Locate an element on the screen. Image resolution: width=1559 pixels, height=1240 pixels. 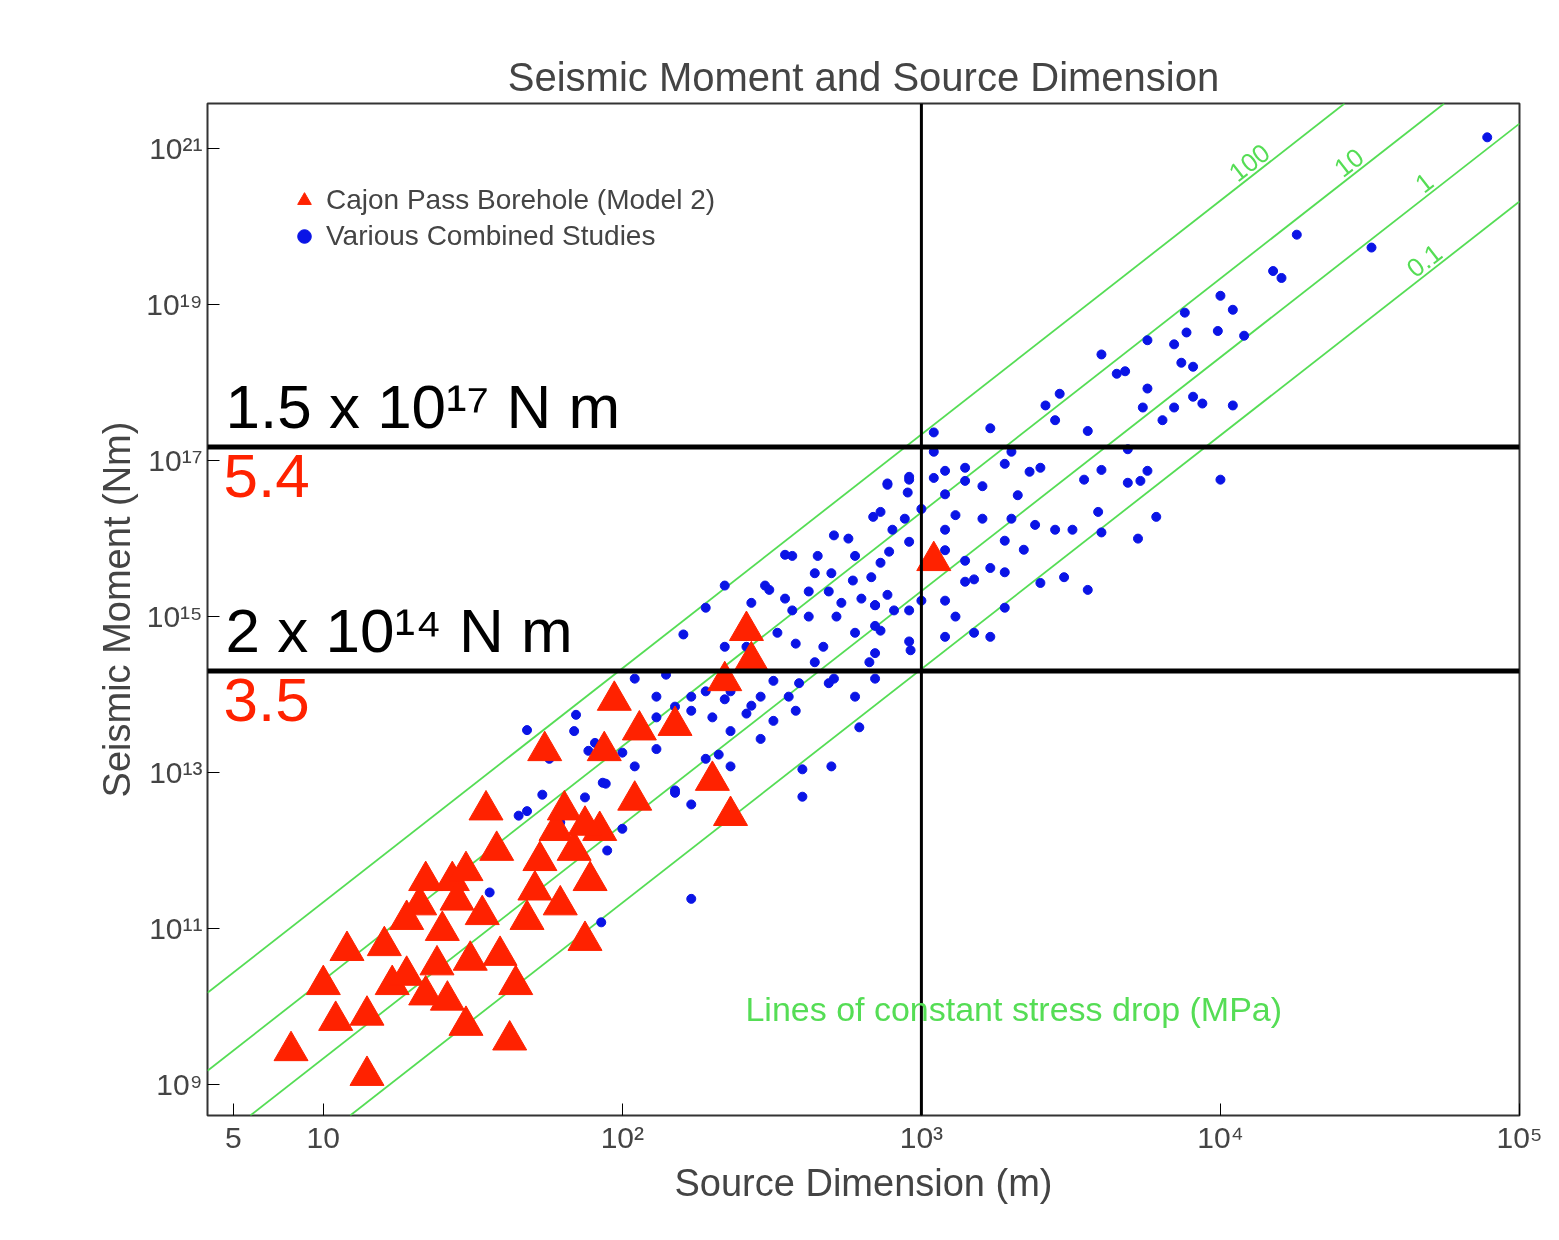
x-tick-label: 10 is located at coordinates (323, 1137).